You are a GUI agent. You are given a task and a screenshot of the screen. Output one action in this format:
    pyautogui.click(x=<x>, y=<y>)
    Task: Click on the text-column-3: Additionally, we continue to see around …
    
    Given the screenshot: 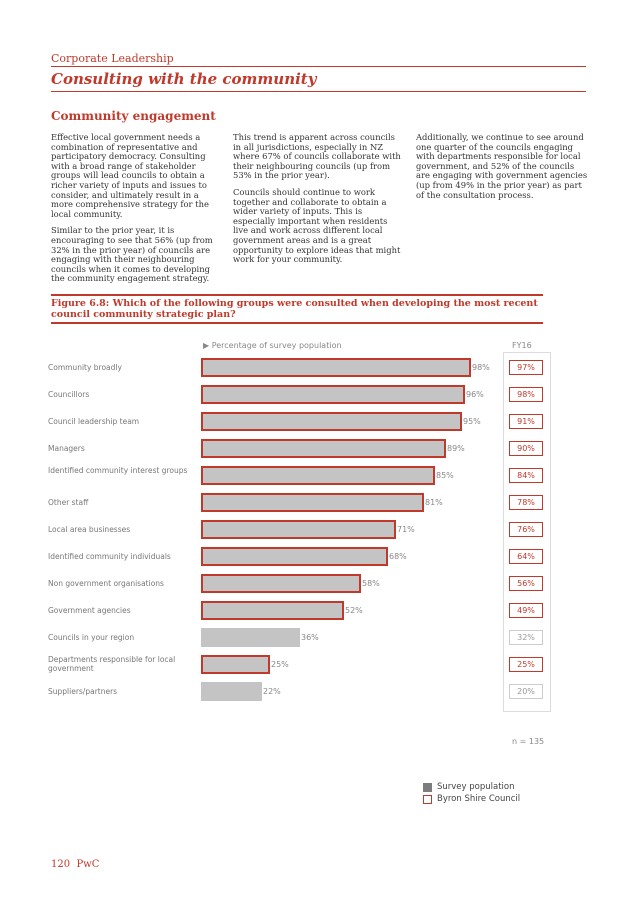 What is the action you would take?
    pyautogui.click(x=502, y=169)
    